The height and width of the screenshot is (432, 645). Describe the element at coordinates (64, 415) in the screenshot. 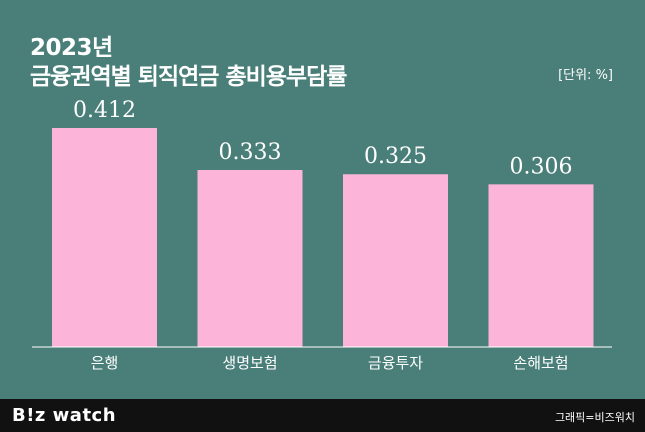

I see `brand-logo: B!z watch` at that location.